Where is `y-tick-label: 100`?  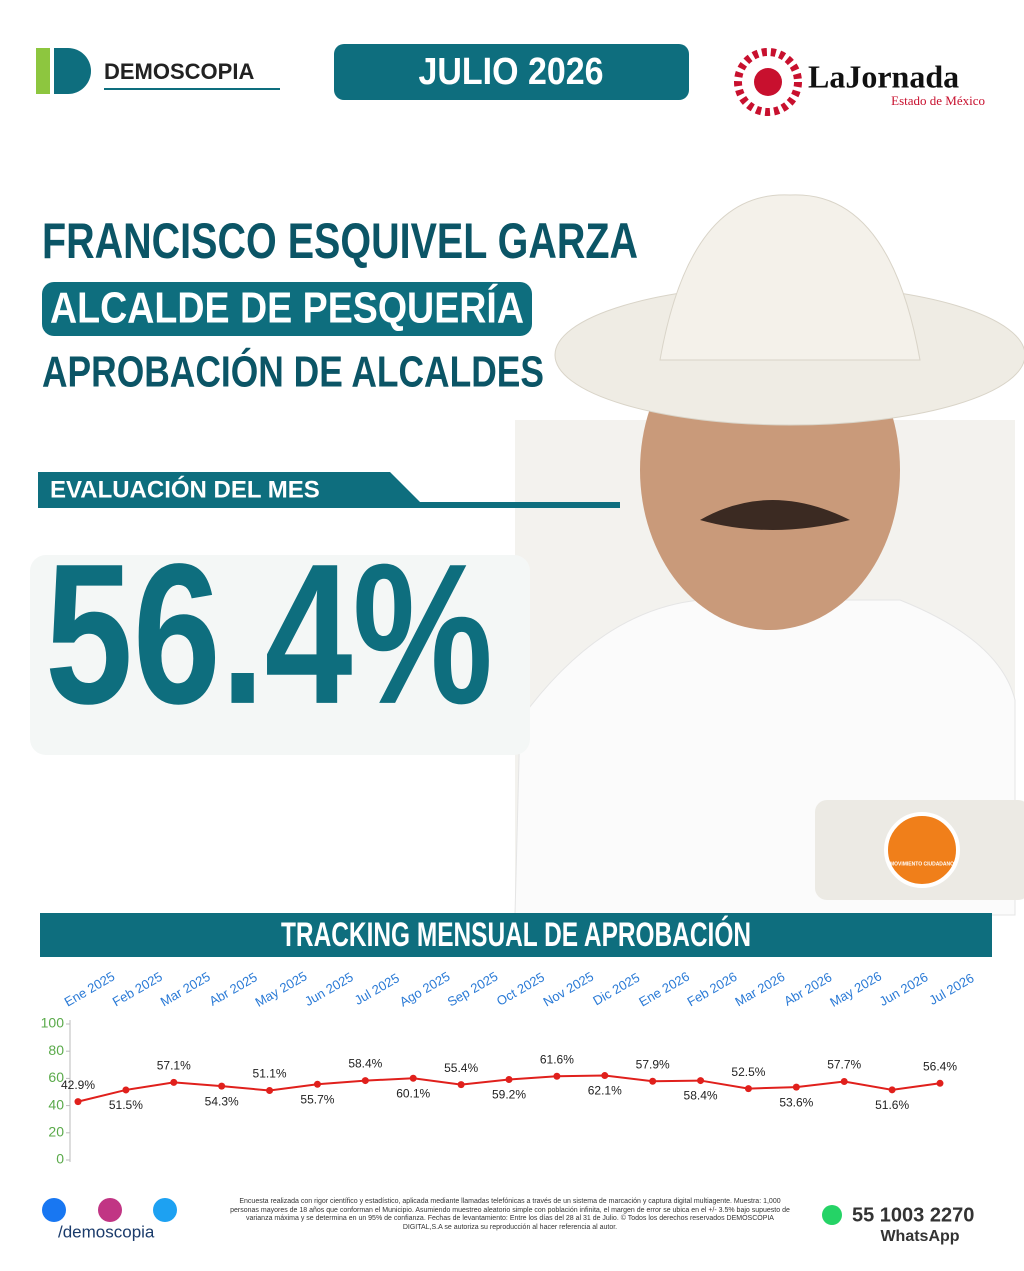 y-tick-label: 100 is located at coordinates (53, 1023).